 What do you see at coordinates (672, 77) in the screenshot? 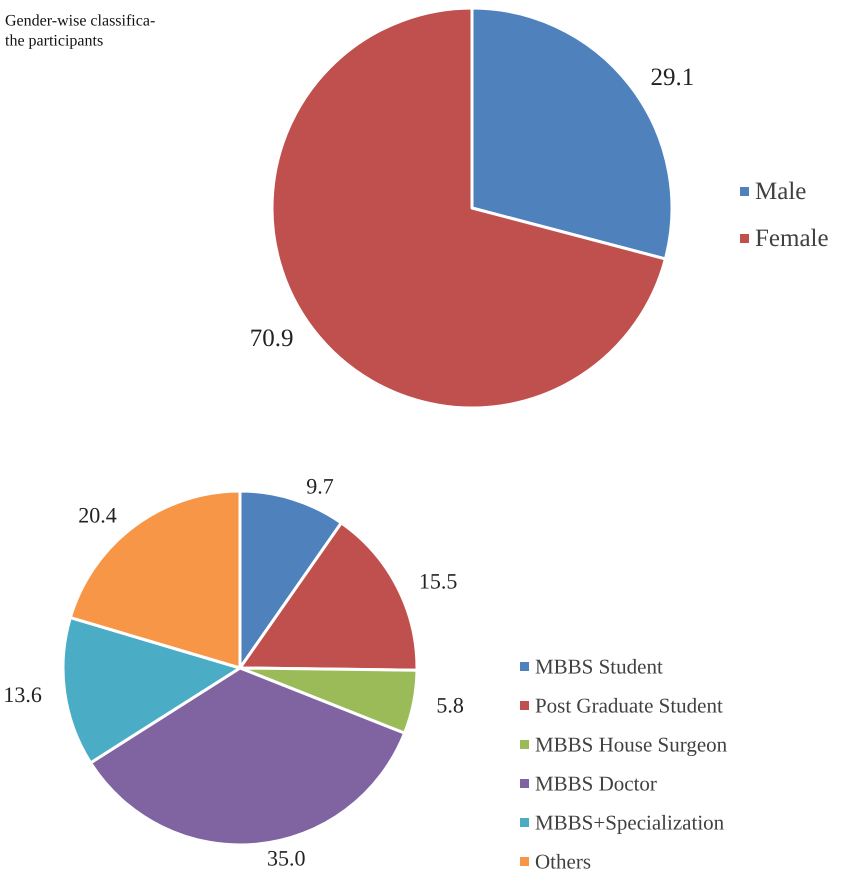
I see `data-label: 29.1` at bounding box center [672, 77].